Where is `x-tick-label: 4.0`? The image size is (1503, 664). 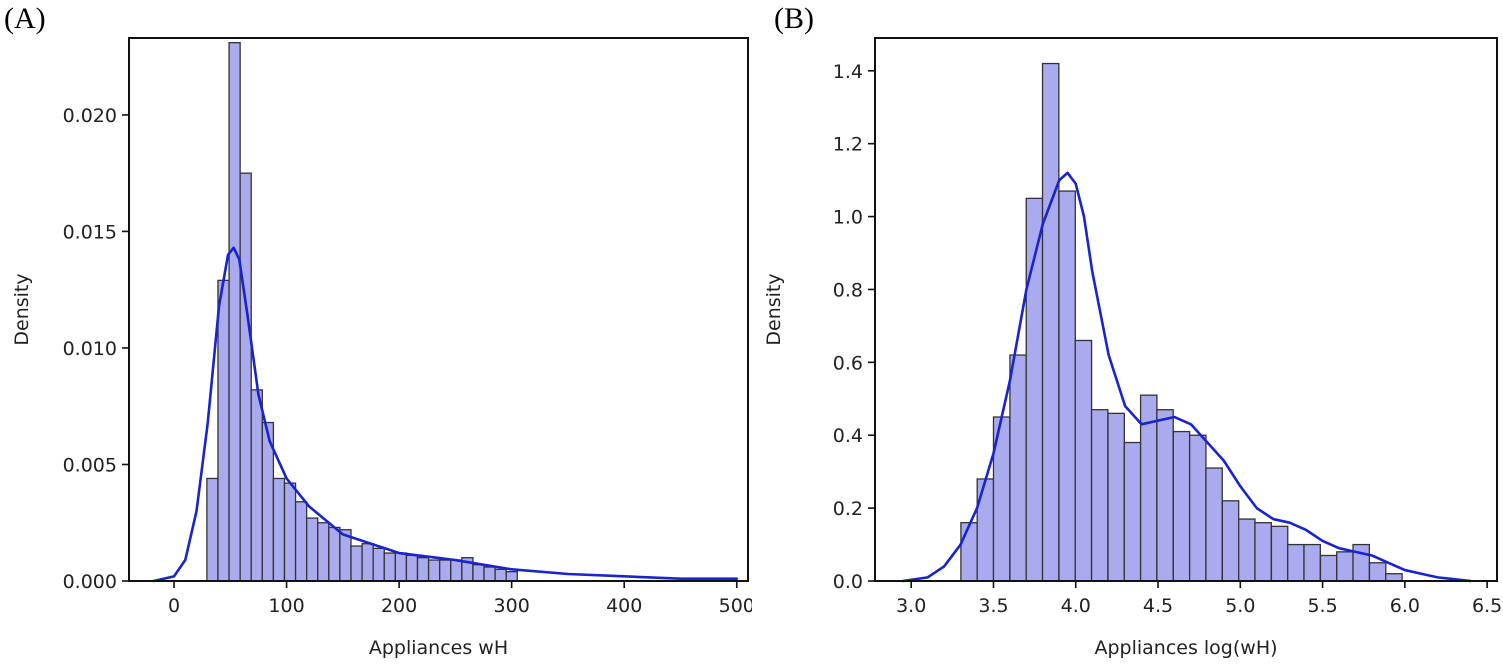 x-tick-label: 4.0 is located at coordinates (1076, 606).